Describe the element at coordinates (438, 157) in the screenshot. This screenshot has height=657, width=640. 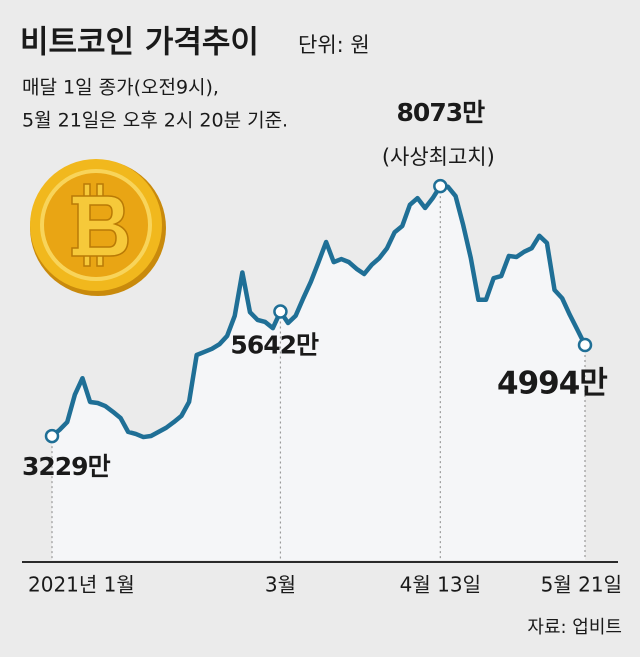
I see `peak-note: (사상최고치)` at that location.